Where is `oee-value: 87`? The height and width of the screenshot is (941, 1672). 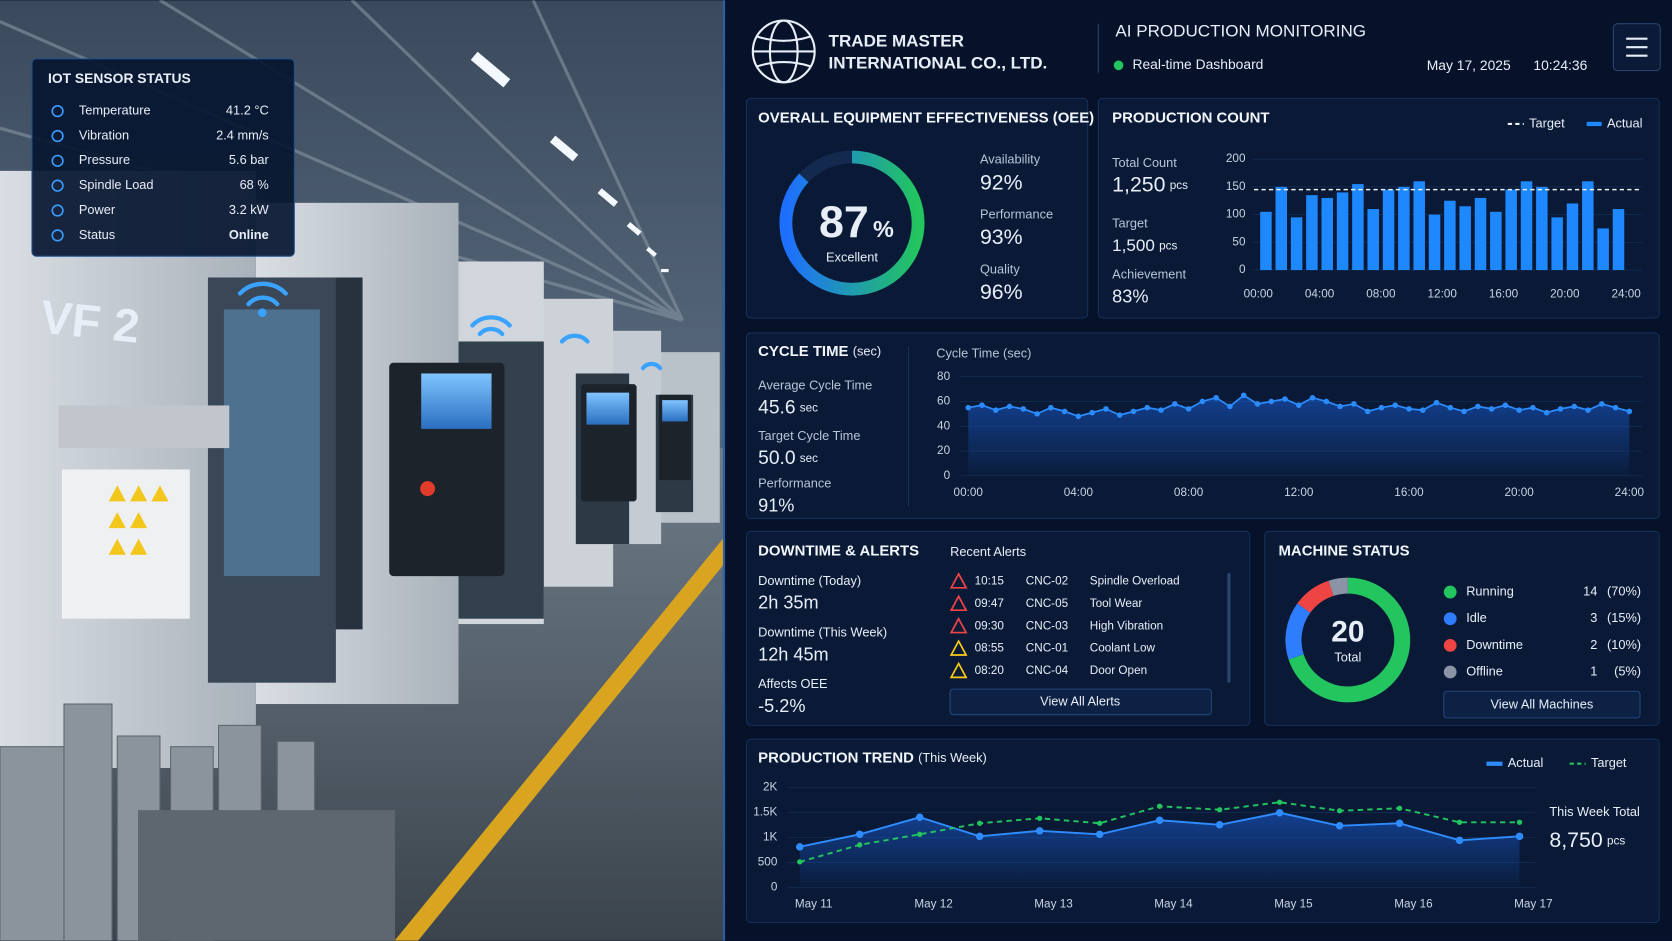
oee-value: 87 is located at coordinates (844, 222).